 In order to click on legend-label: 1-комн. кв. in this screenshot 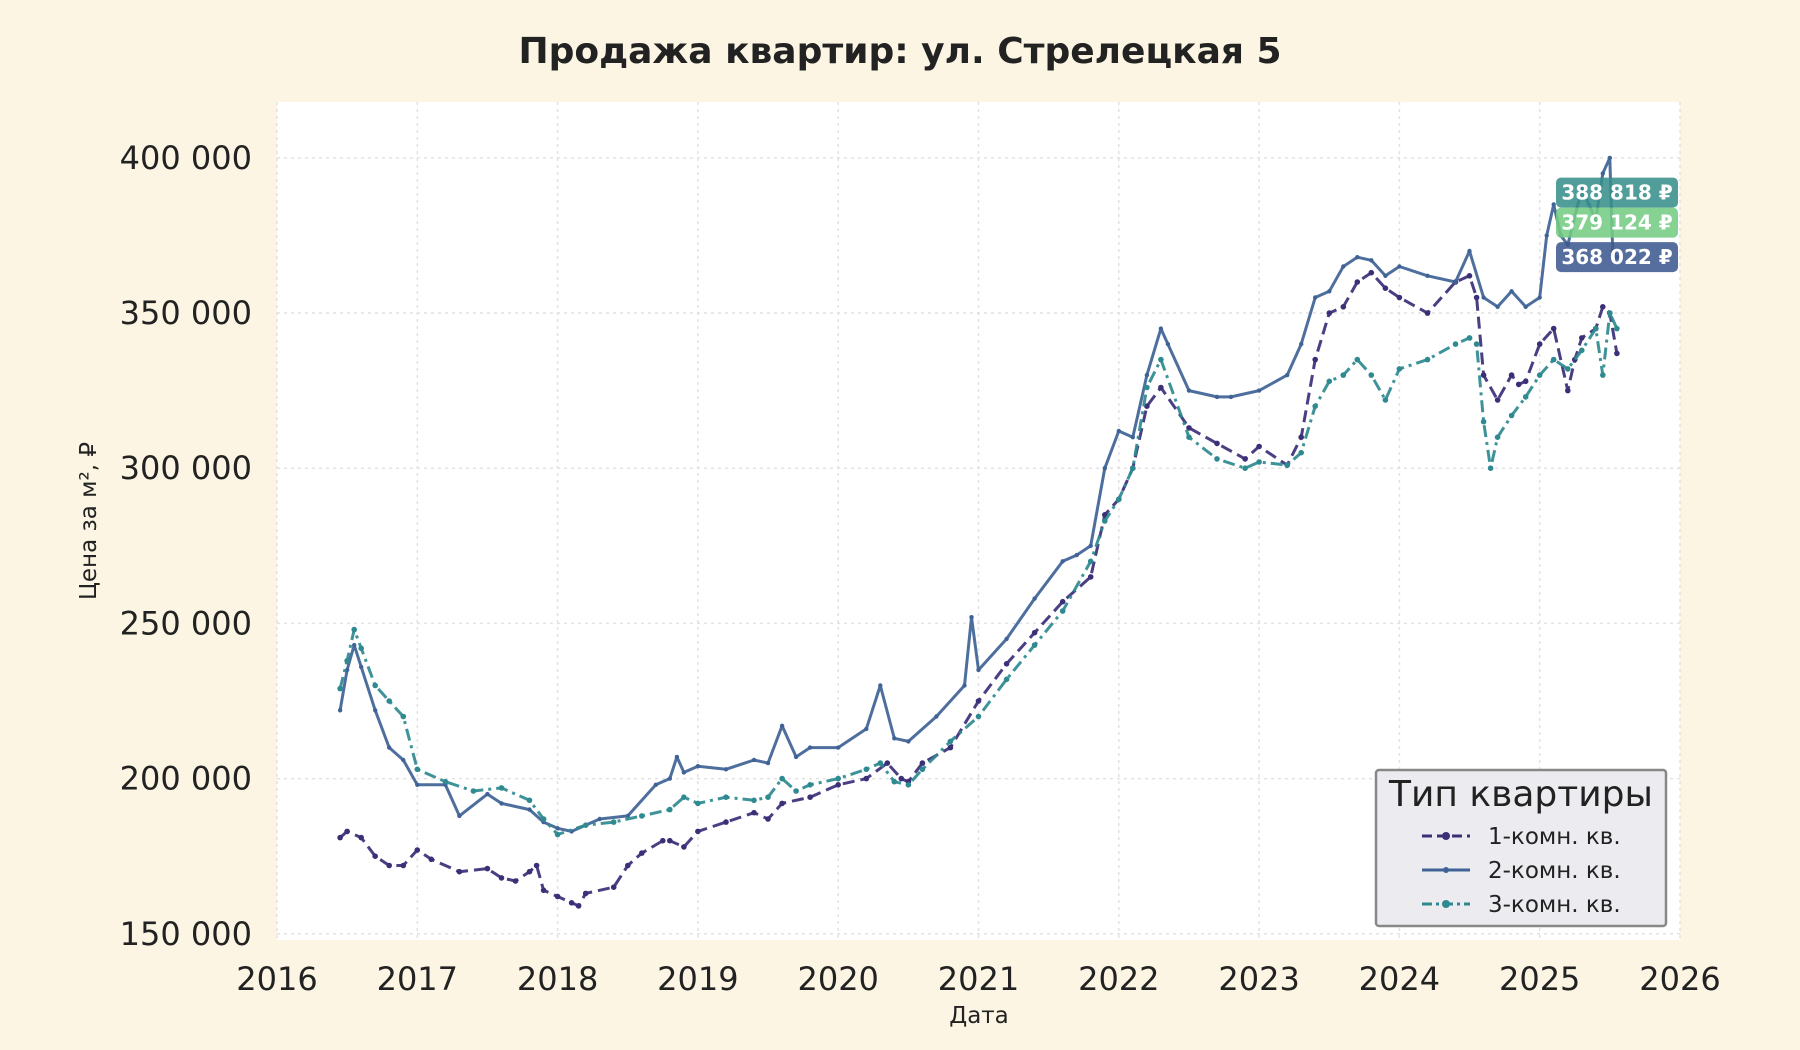, I will do `click(1554, 837)`.